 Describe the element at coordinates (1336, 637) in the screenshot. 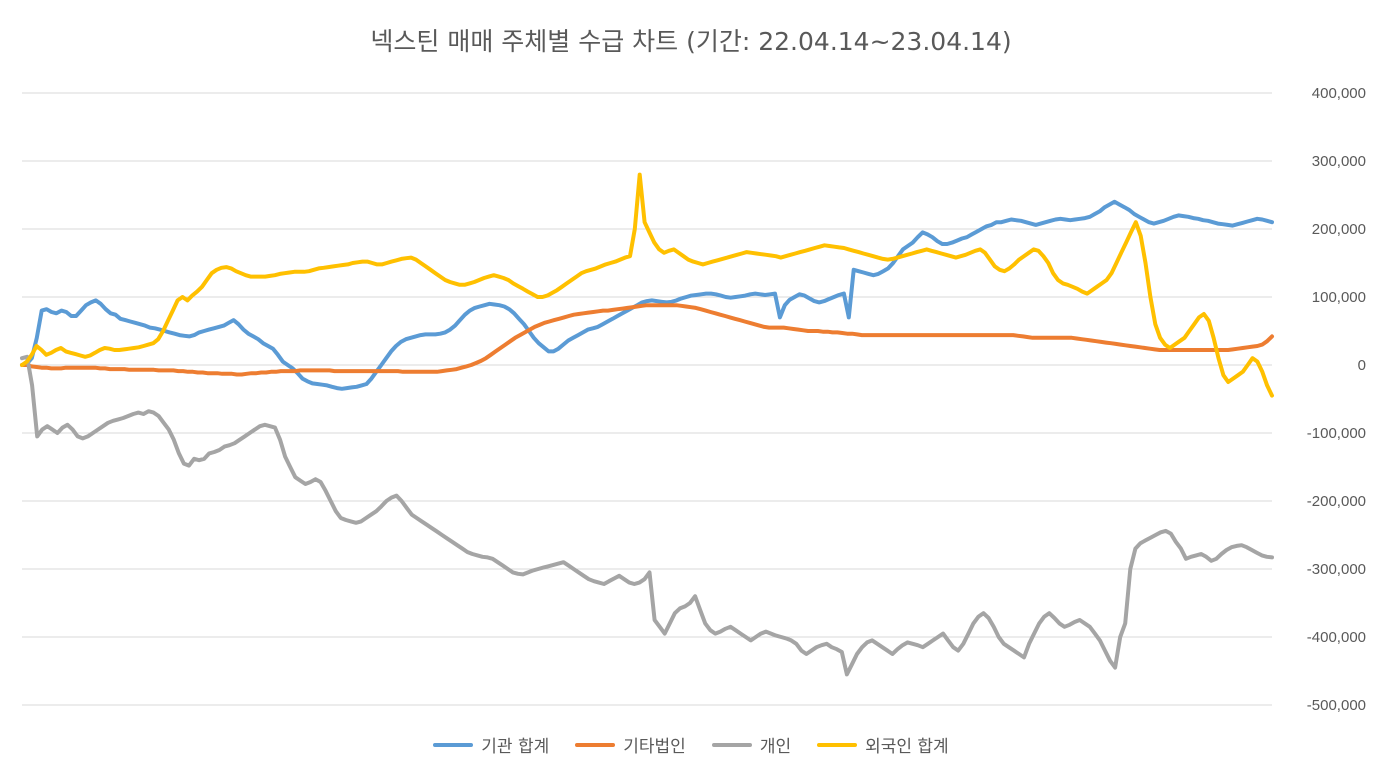

I see `y-tick-label: -400,000` at that location.